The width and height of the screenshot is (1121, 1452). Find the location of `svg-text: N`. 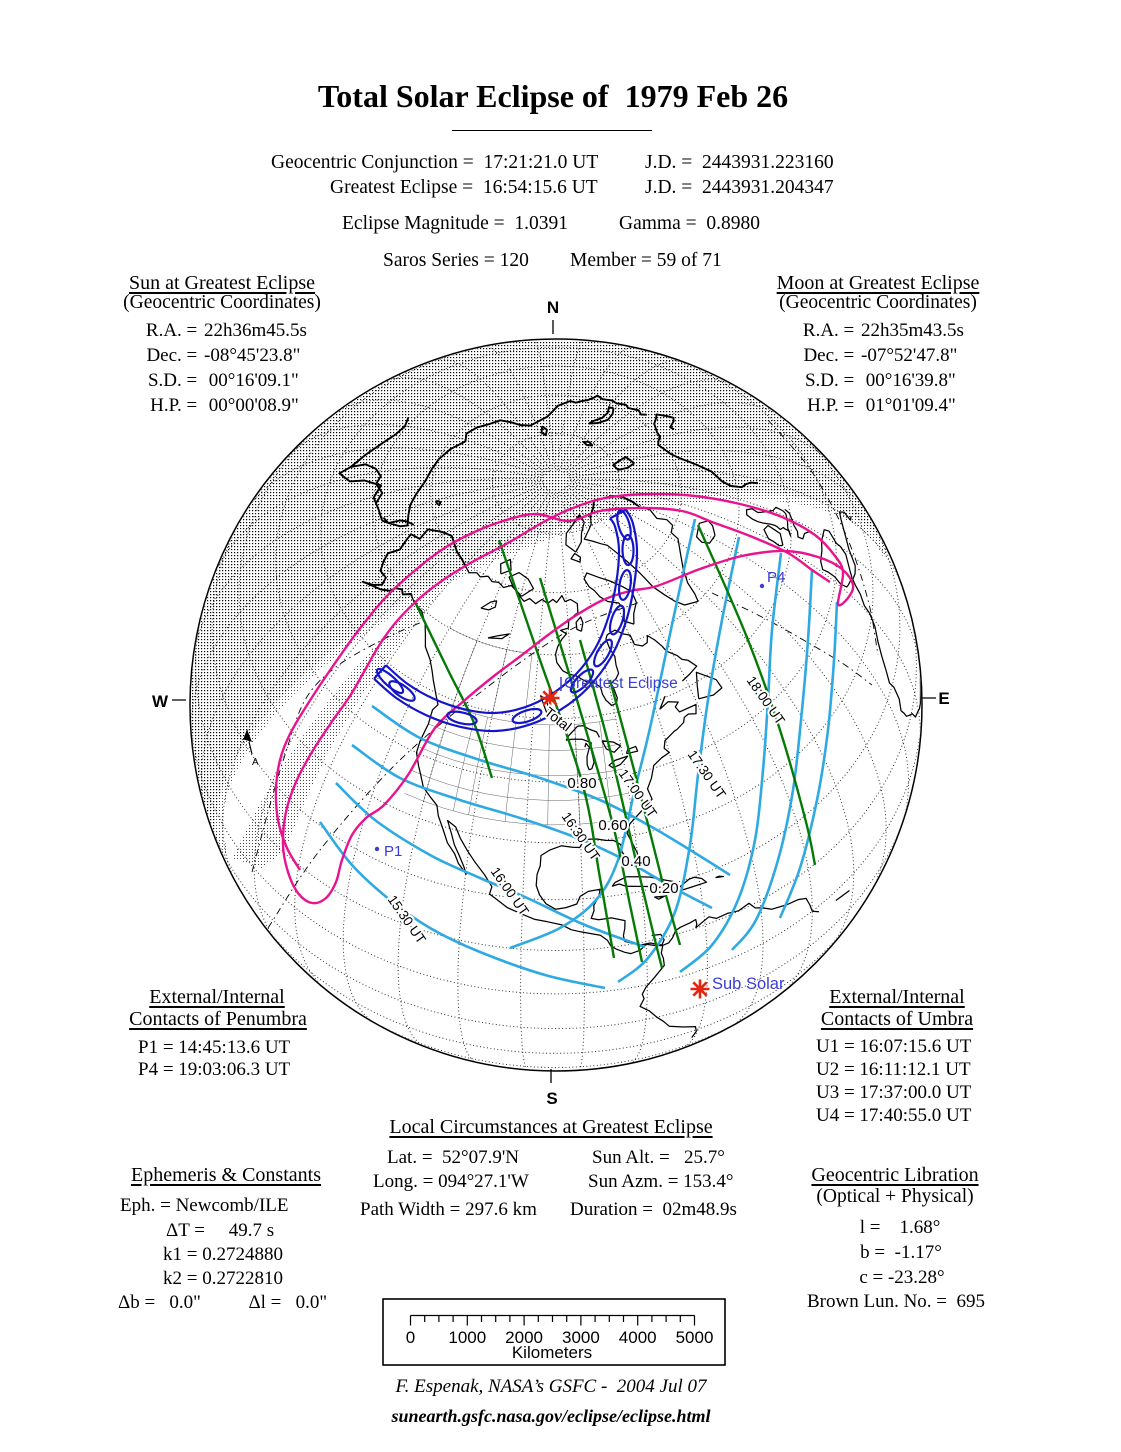

svg-text: N is located at coordinates (553, 307).